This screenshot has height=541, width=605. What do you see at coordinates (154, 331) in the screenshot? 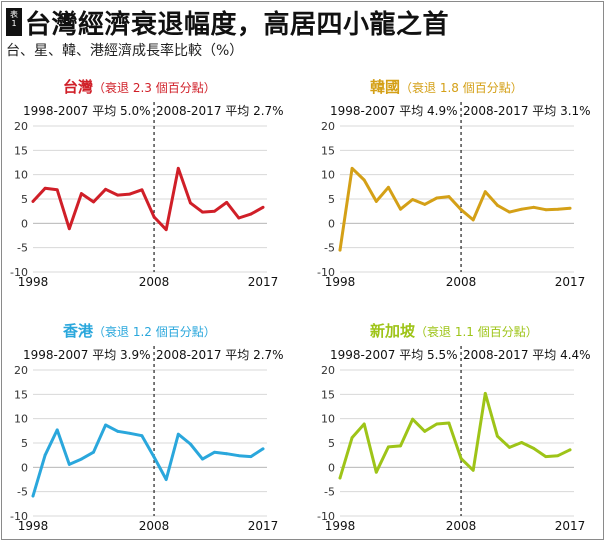
I see `chart-title-note: （衰退 1.2 個百分點）` at bounding box center [154, 331].